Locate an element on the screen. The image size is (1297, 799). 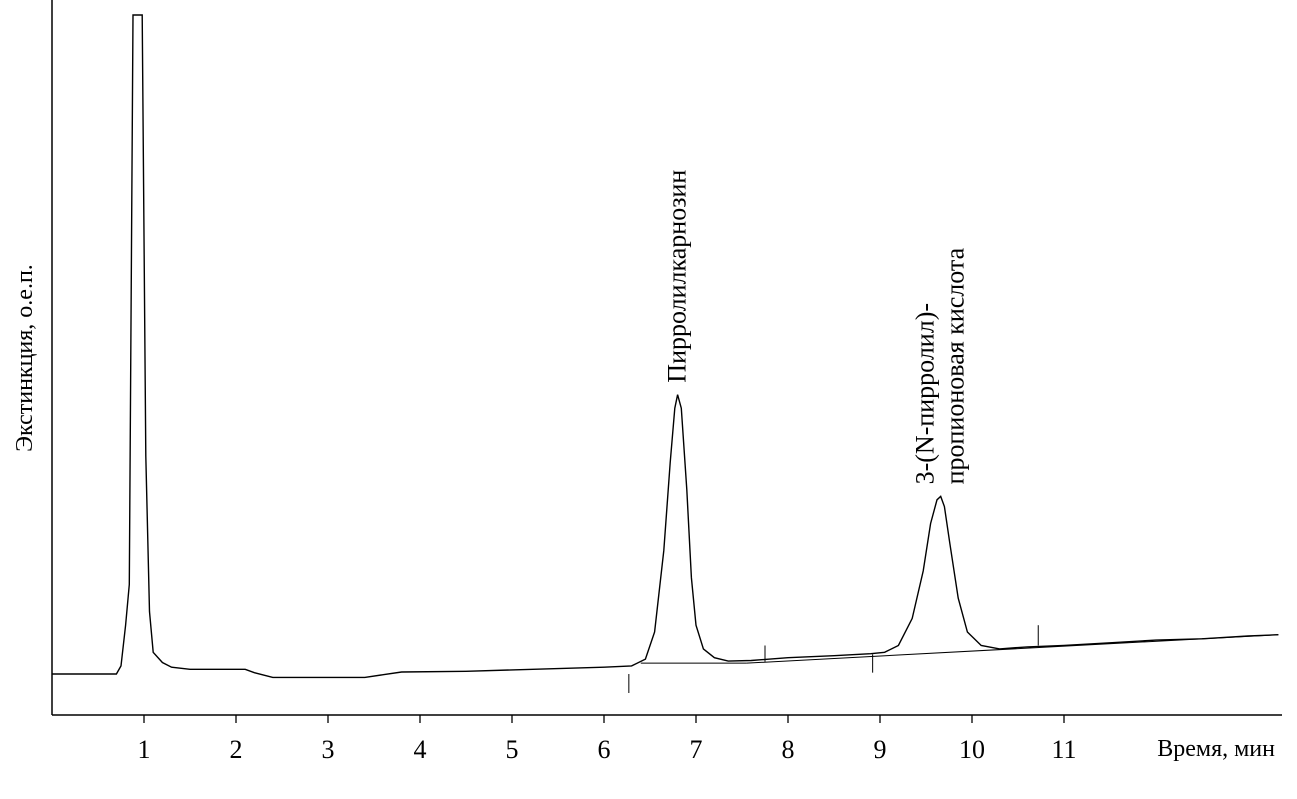
x-tick-label: 1 is located at coordinates (144, 749).